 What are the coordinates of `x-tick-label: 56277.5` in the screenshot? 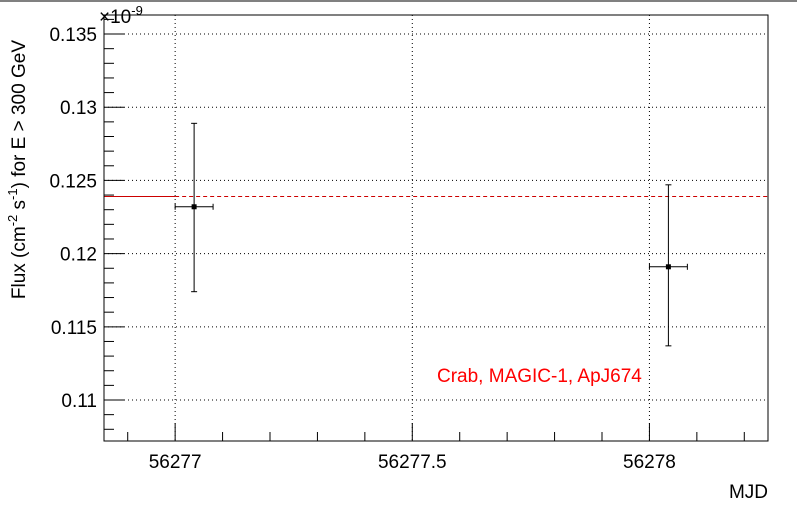 It's located at (412, 462).